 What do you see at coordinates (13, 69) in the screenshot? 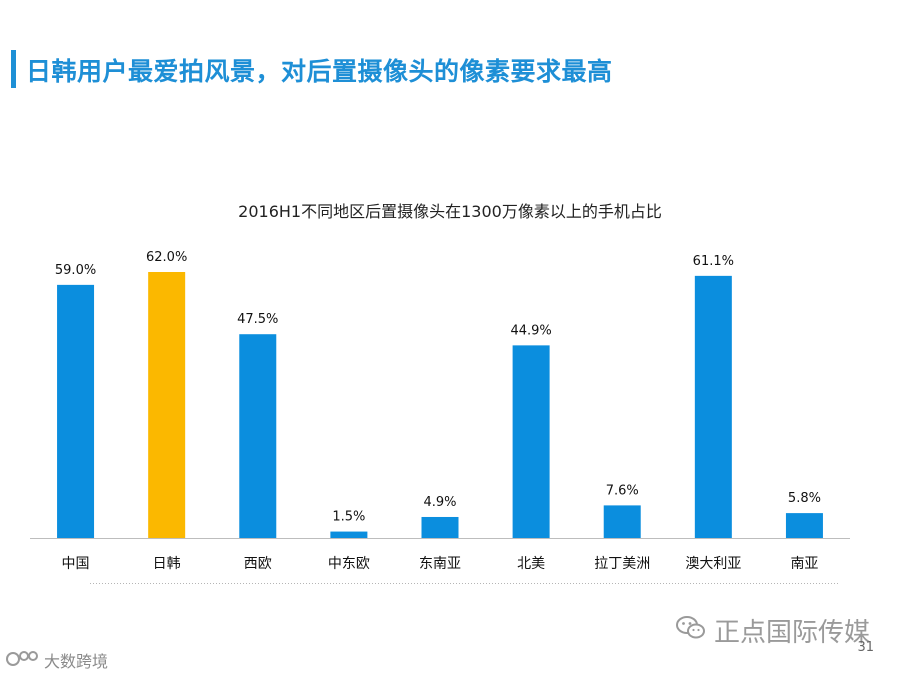
I see `title-accent-bar` at bounding box center [13, 69].